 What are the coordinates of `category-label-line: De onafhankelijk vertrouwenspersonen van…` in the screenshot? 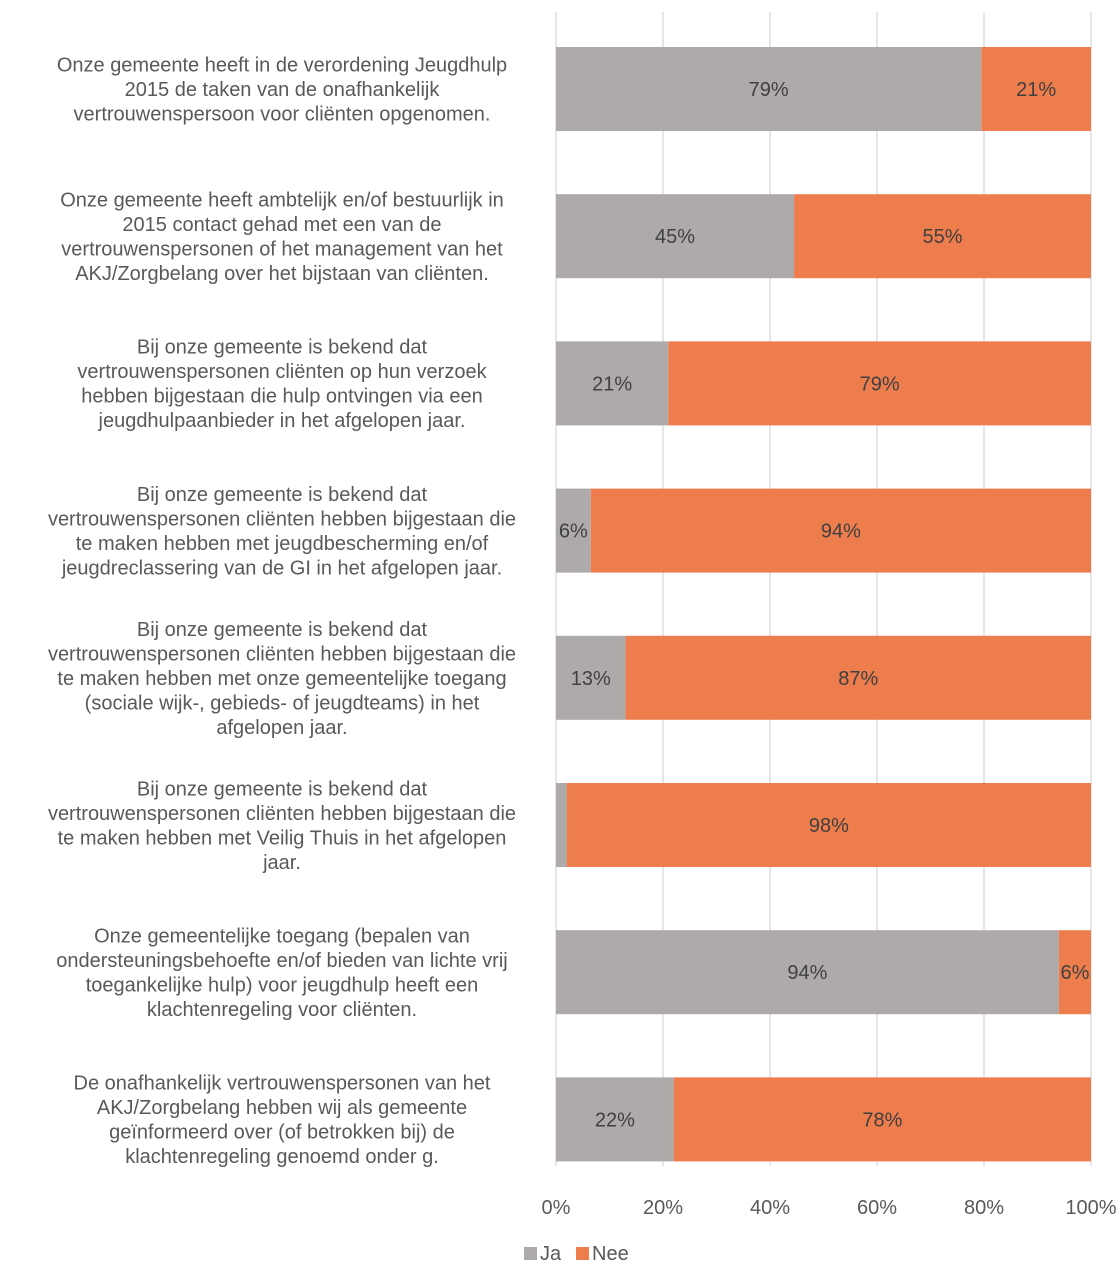 It's located at (282, 1084).